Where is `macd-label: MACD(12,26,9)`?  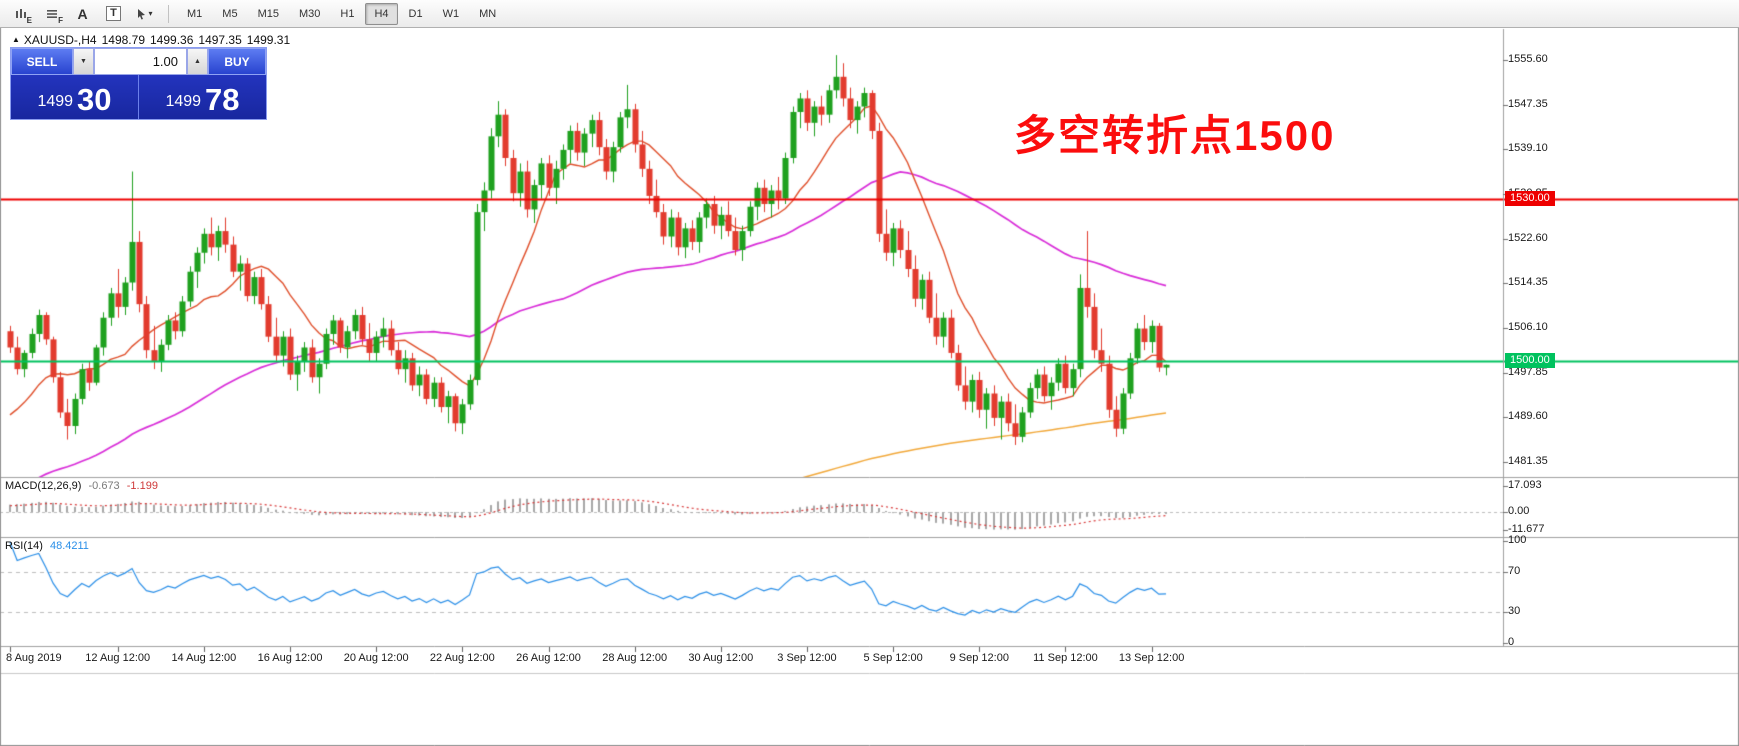 macd-label: MACD(12,26,9) is located at coordinates (43, 486).